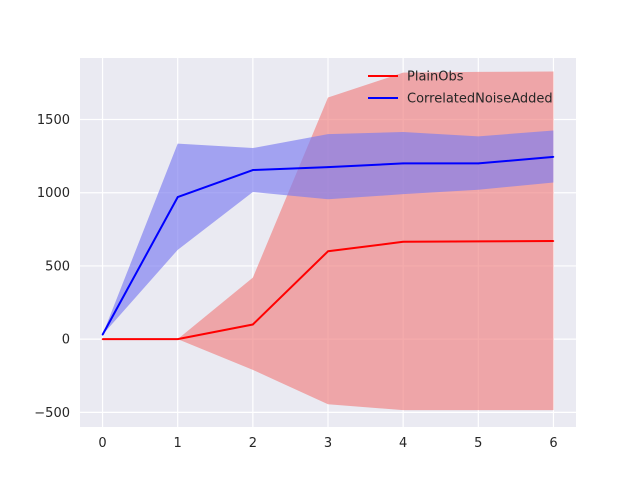 The height and width of the screenshot is (480, 640). I want to click on x-axis-ticks: 0 1 2 3 4 5 6, so click(327, 443).